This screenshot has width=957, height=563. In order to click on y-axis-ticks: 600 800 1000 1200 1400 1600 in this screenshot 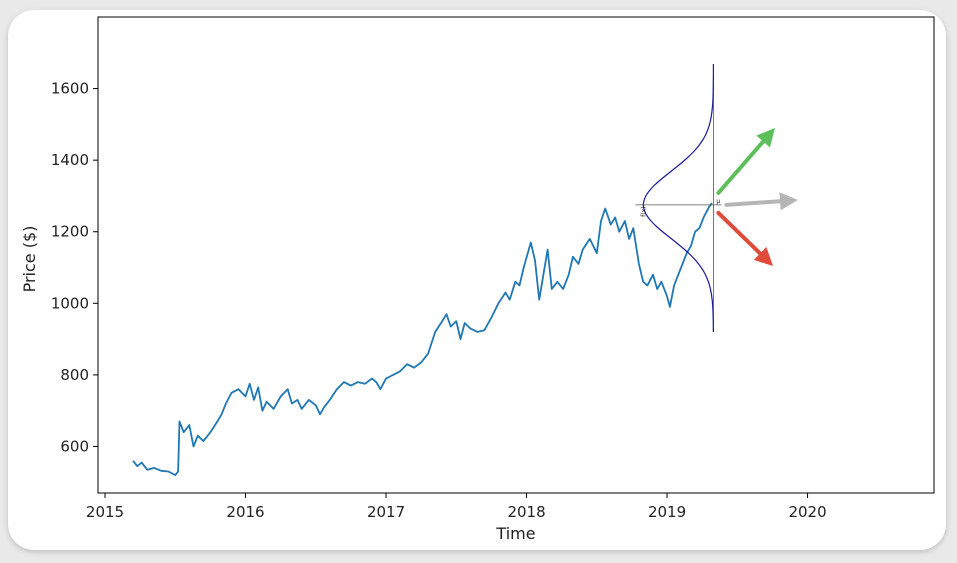, I will do `click(74, 267)`.